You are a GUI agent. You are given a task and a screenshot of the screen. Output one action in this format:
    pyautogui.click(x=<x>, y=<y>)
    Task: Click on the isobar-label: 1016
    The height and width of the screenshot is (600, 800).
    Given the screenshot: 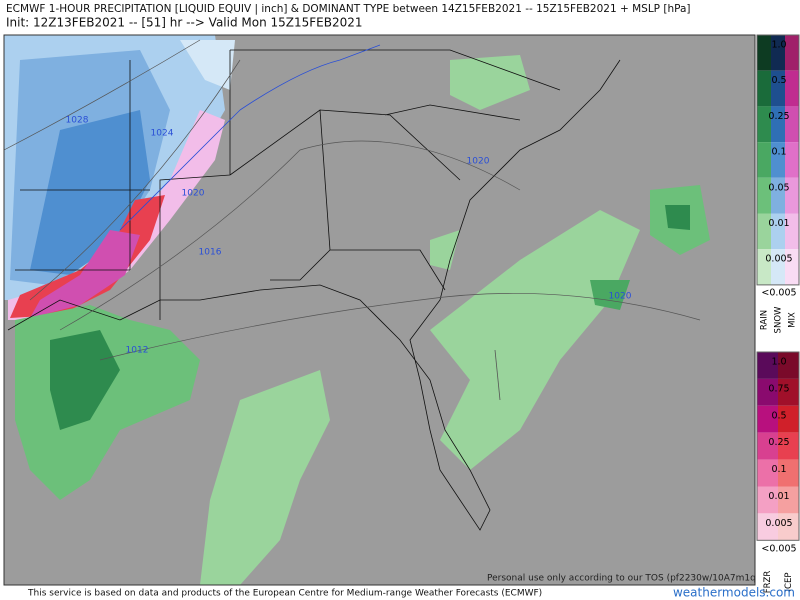 What is the action you would take?
    pyautogui.click(x=210, y=253)
    